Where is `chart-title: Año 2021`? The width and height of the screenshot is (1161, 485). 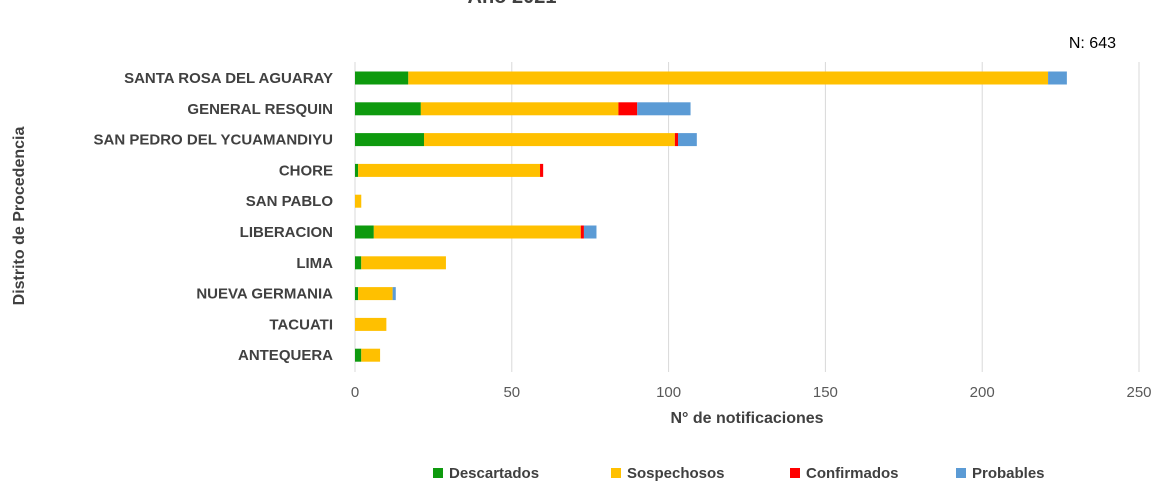 chart-title: Año 2021 is located at coordinates (512, 4).